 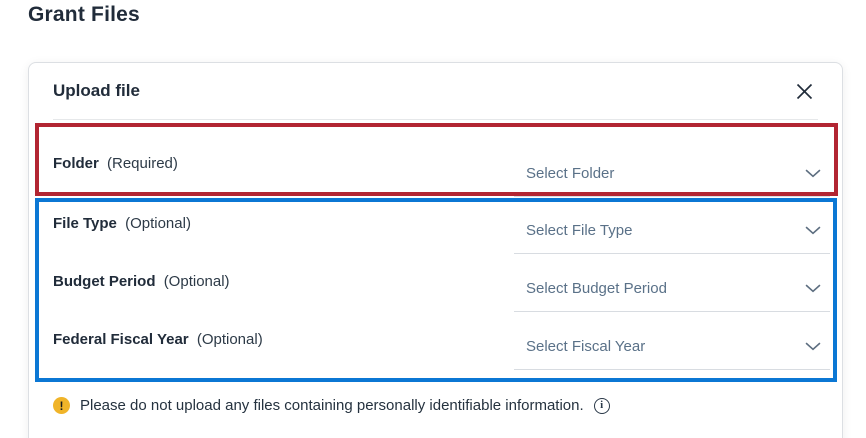 I want to click on folder-label: Folder (Required), so click(x=115, y=163).